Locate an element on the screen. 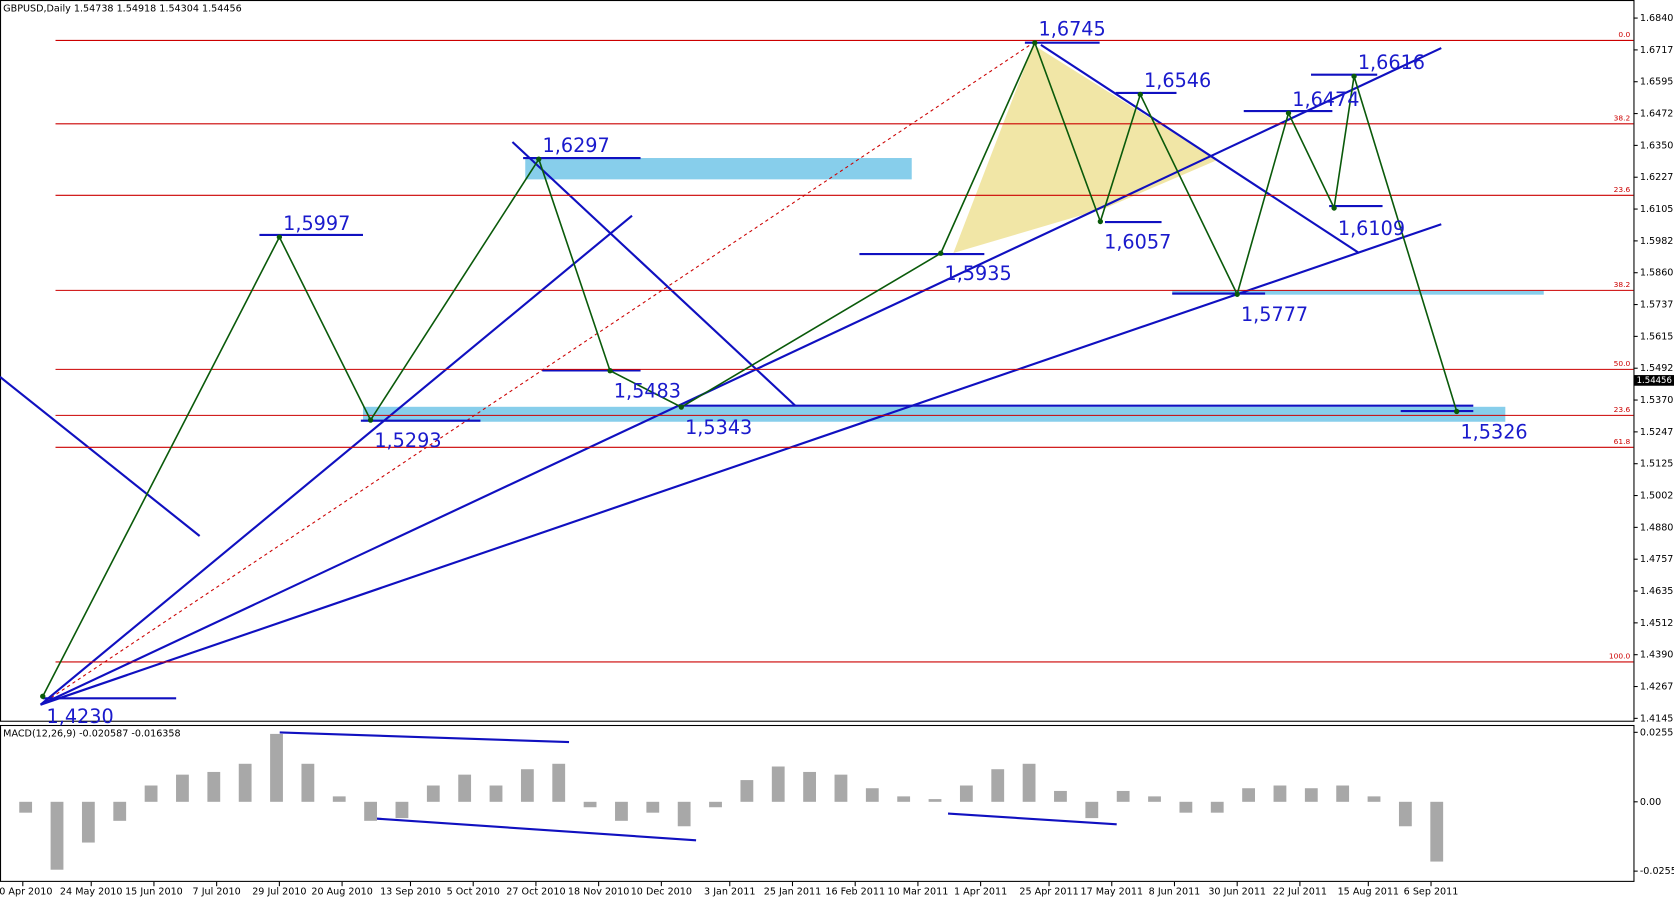 This screenshot has width=1674, height=899. x-tick-label: 13 Sep 2010 is located at coordinates (410, 892).